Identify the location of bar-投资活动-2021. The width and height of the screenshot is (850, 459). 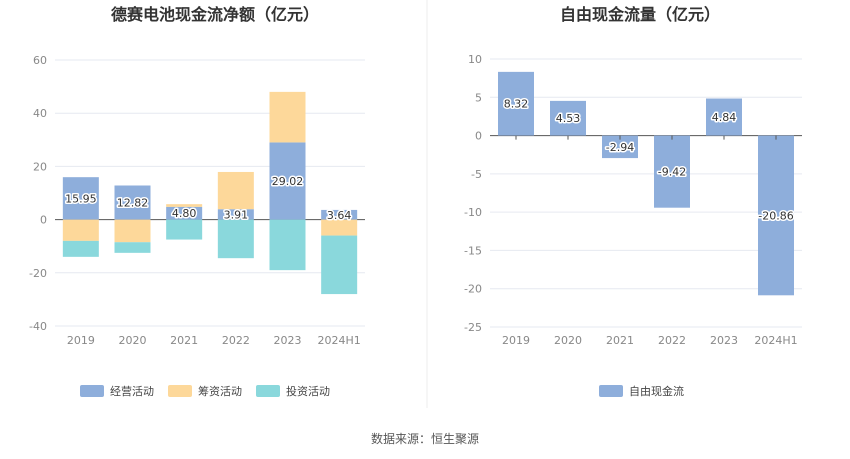
(184, 229).